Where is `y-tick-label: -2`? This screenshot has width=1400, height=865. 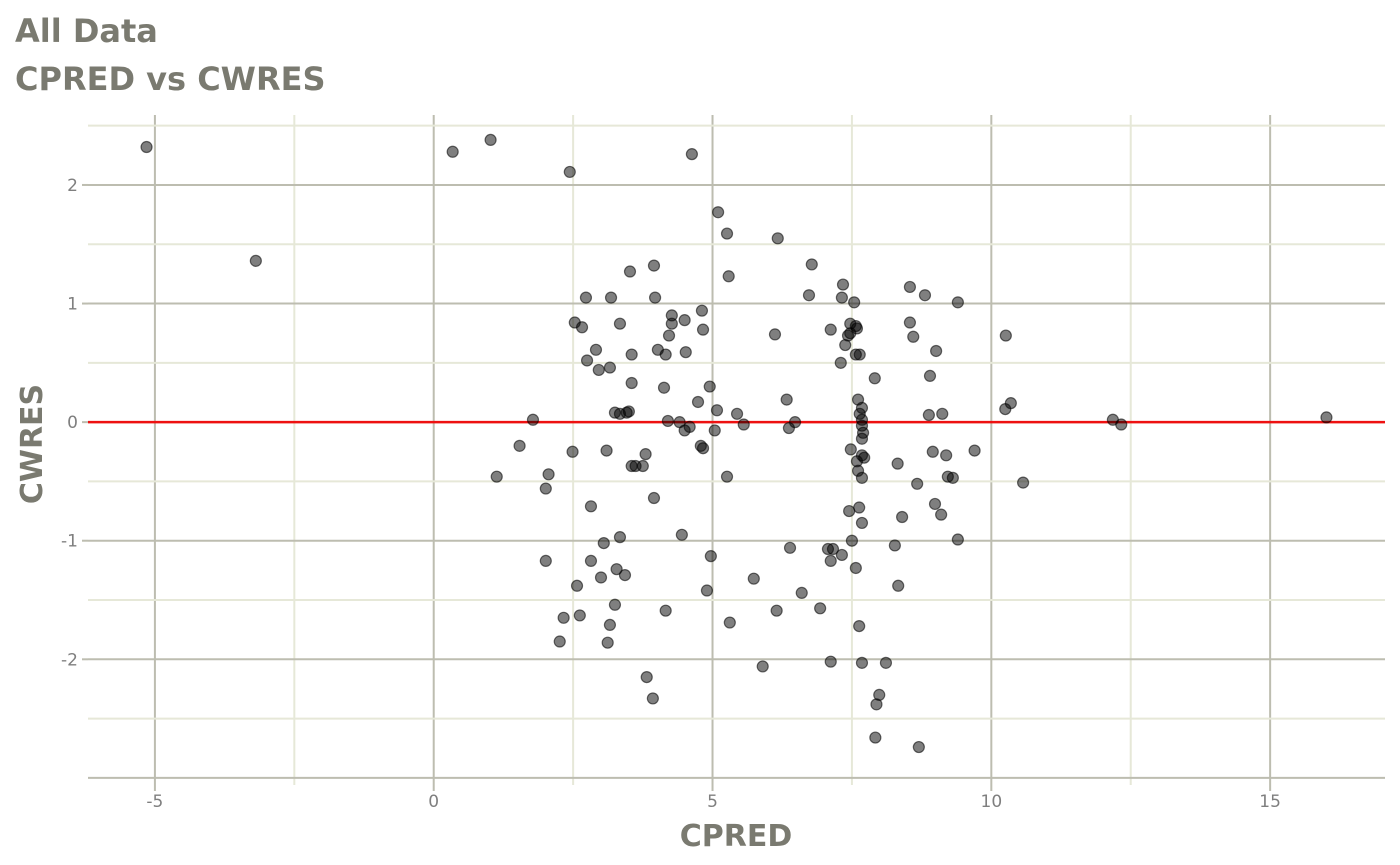
y-tick-label: -2 is located at coordinates (69, 660).